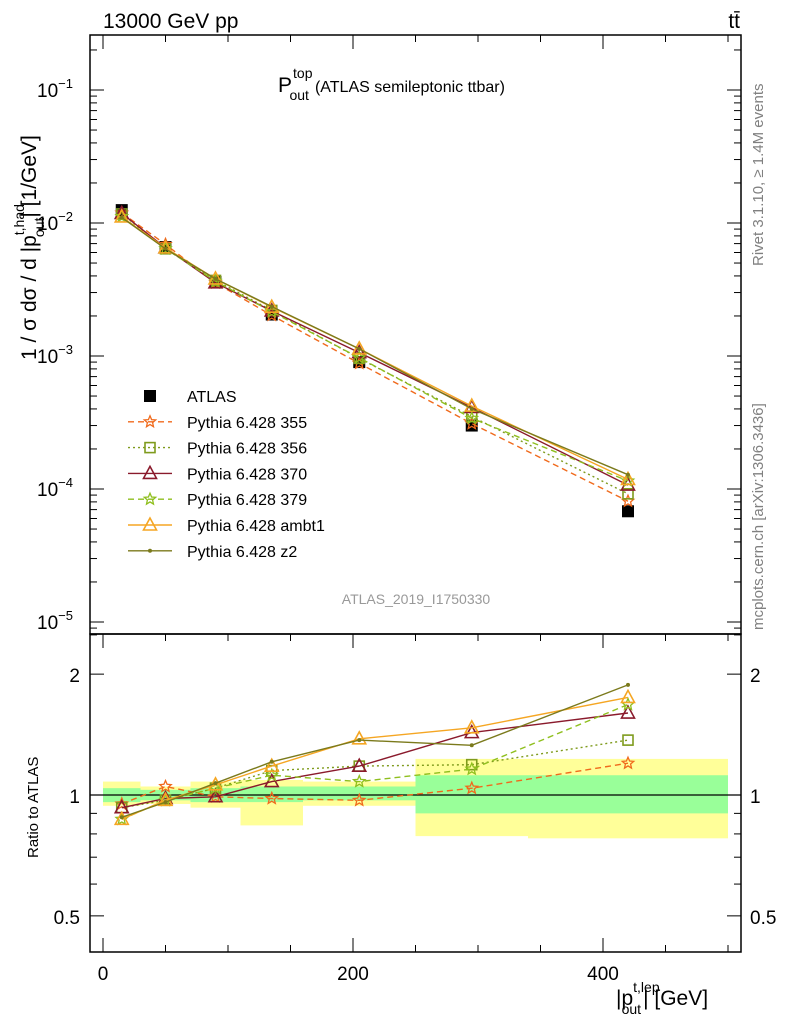 The image size is (786, 1024). I want to click on y-tick-label-1e-3: 10⁻³, so click(55, 355).